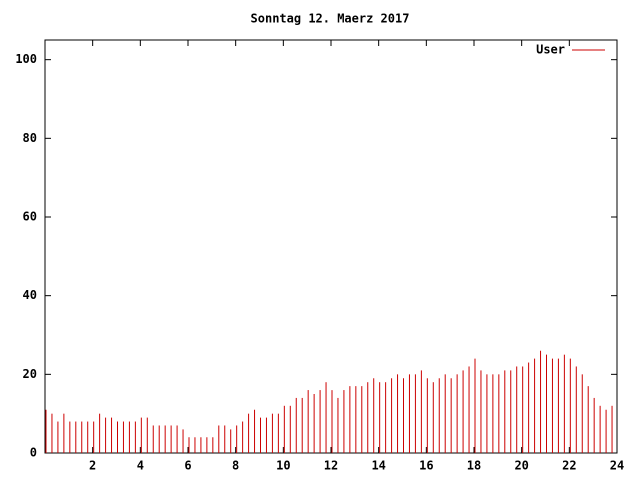 This screenshot has height=480, width=640. What do you see at coordinates (30, 138) in the screenshot?
I see `y-tick-label: 80` at bounding box center [30, 138].